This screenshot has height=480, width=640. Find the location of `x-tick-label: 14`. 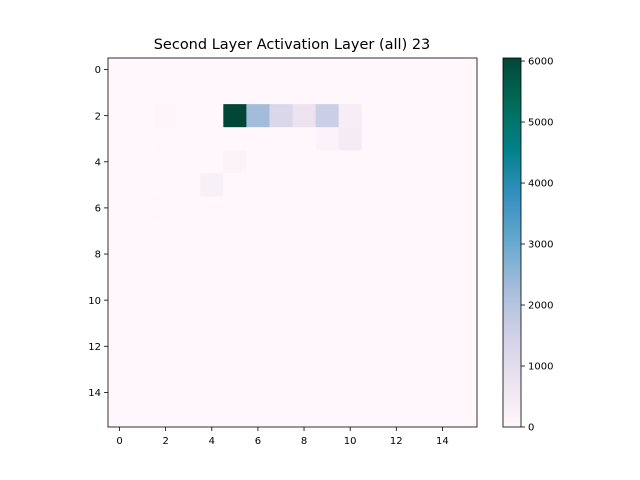

x-tick-label: 14 is located at coordinates (442, 441).